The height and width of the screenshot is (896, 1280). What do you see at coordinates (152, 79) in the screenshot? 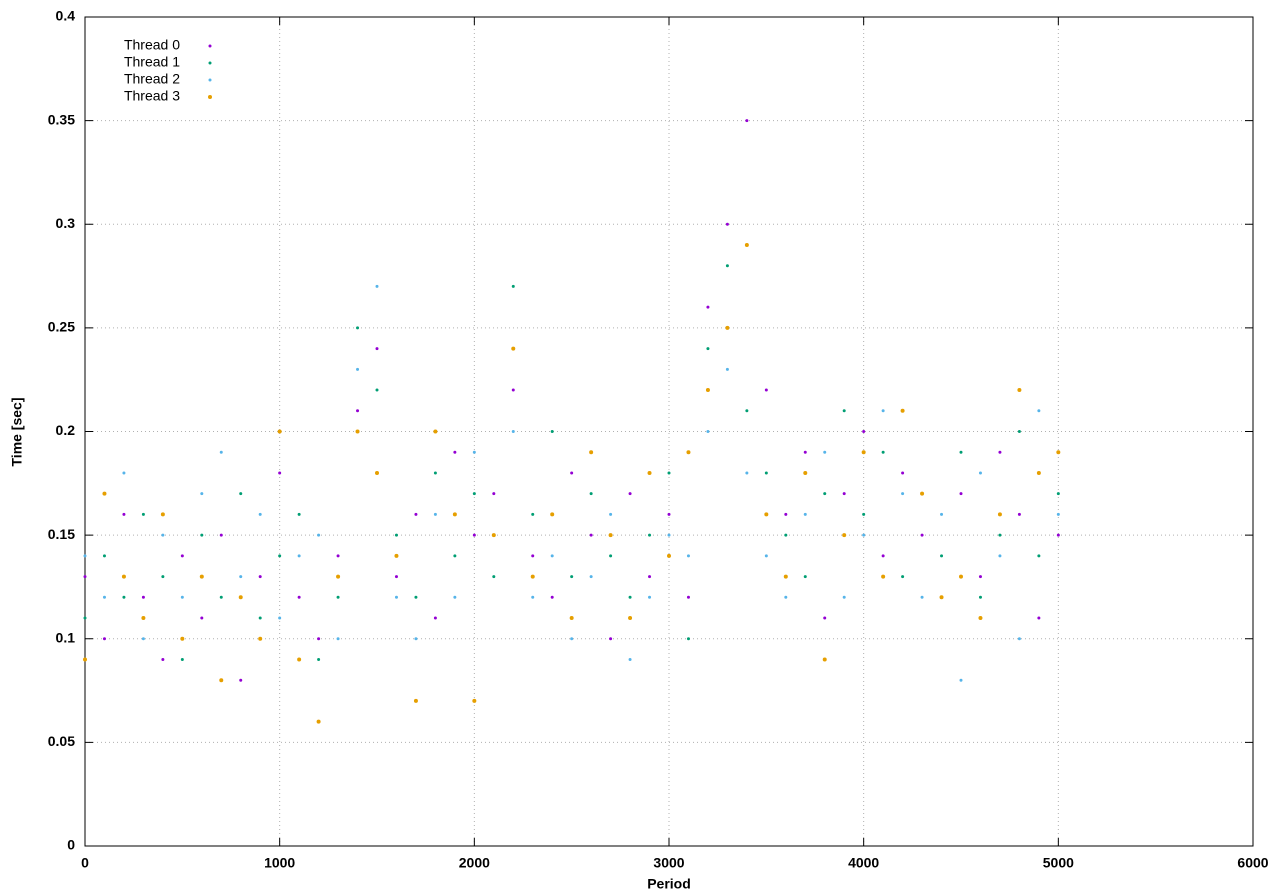
I see `legend-label: Thread 2` at bounding box center [152, 79].